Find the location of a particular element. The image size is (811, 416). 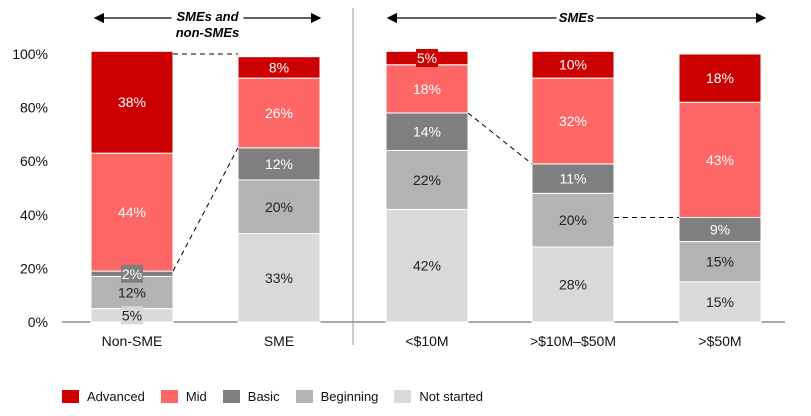

y-tick-label: 20% is located at coordinates (34, 268).